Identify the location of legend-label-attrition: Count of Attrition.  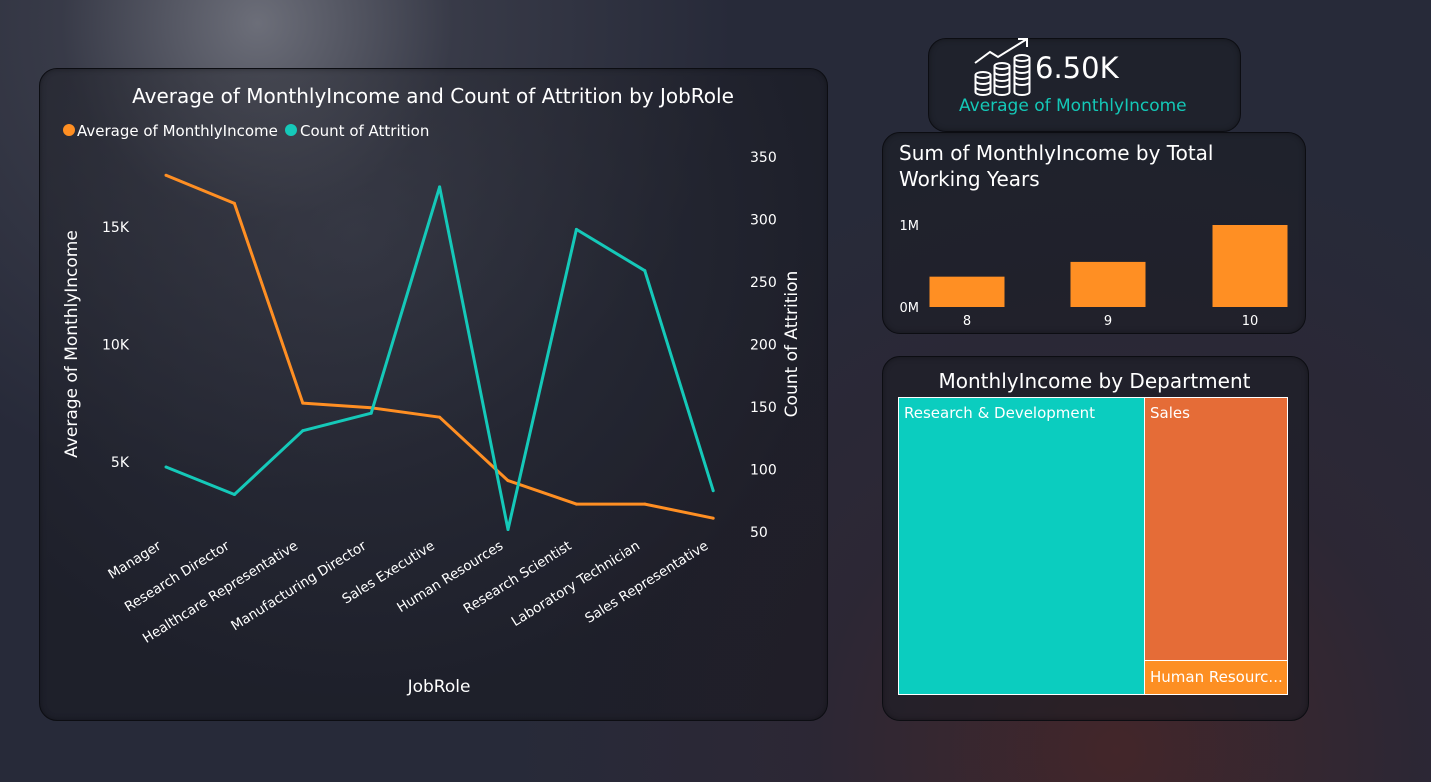
(364, 131).